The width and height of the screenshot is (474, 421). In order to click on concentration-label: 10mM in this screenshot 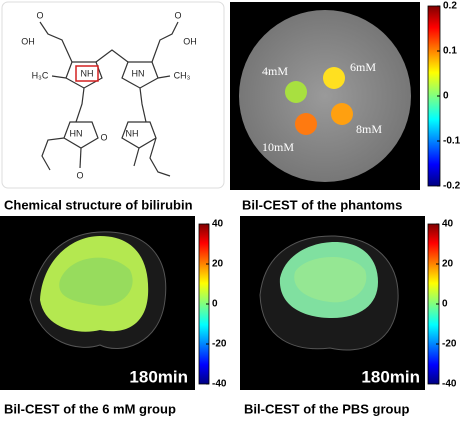, I will do `click(278, 147)`.